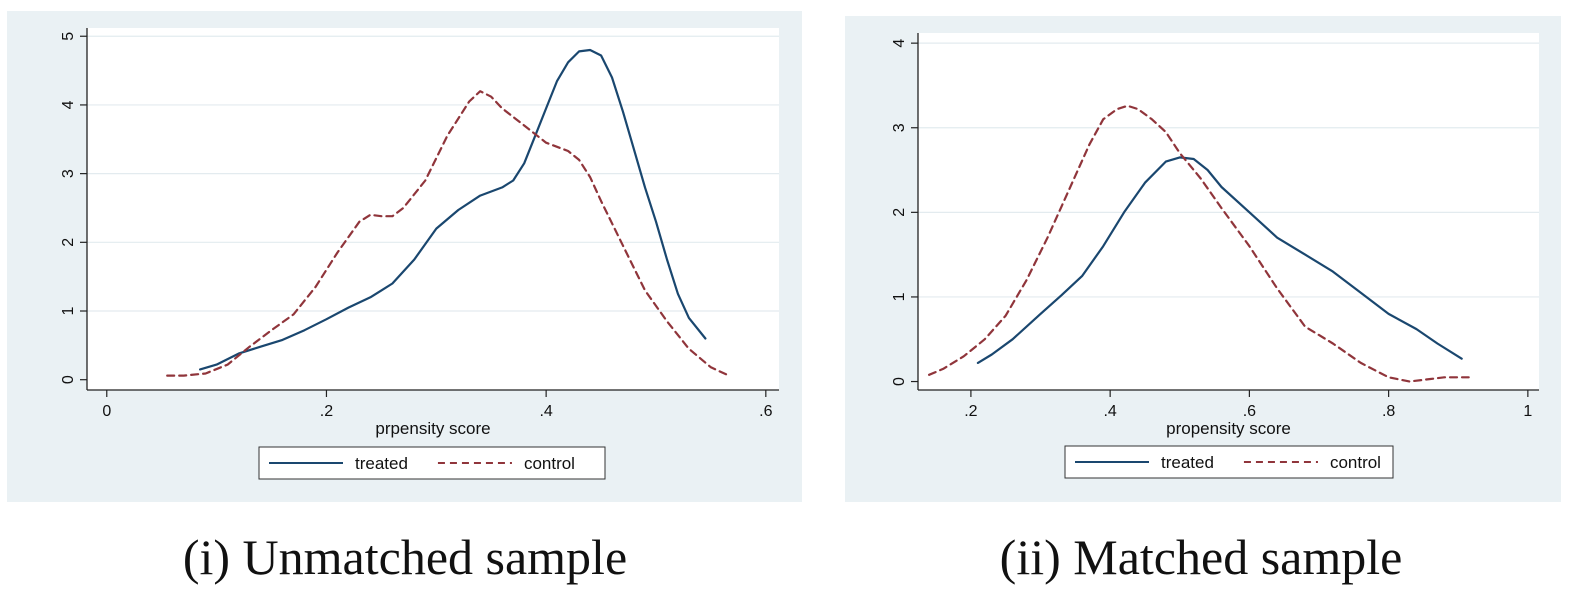 This screenshot has height=592, width=1571. Describe the element at coordinates (68, 36) in the screenshot. I see `y-tick-label: 5` at that location.